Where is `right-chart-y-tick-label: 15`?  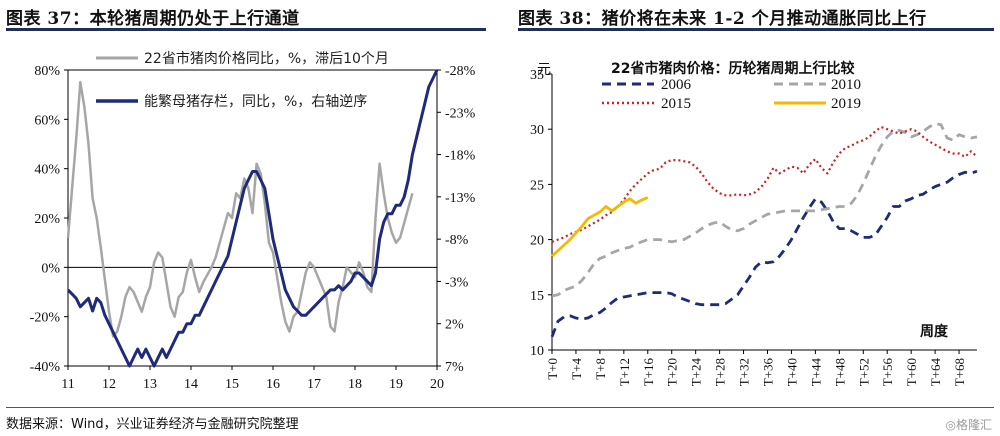 right-chart-y-tick-label: 15 is located at coordinates (537, 296).